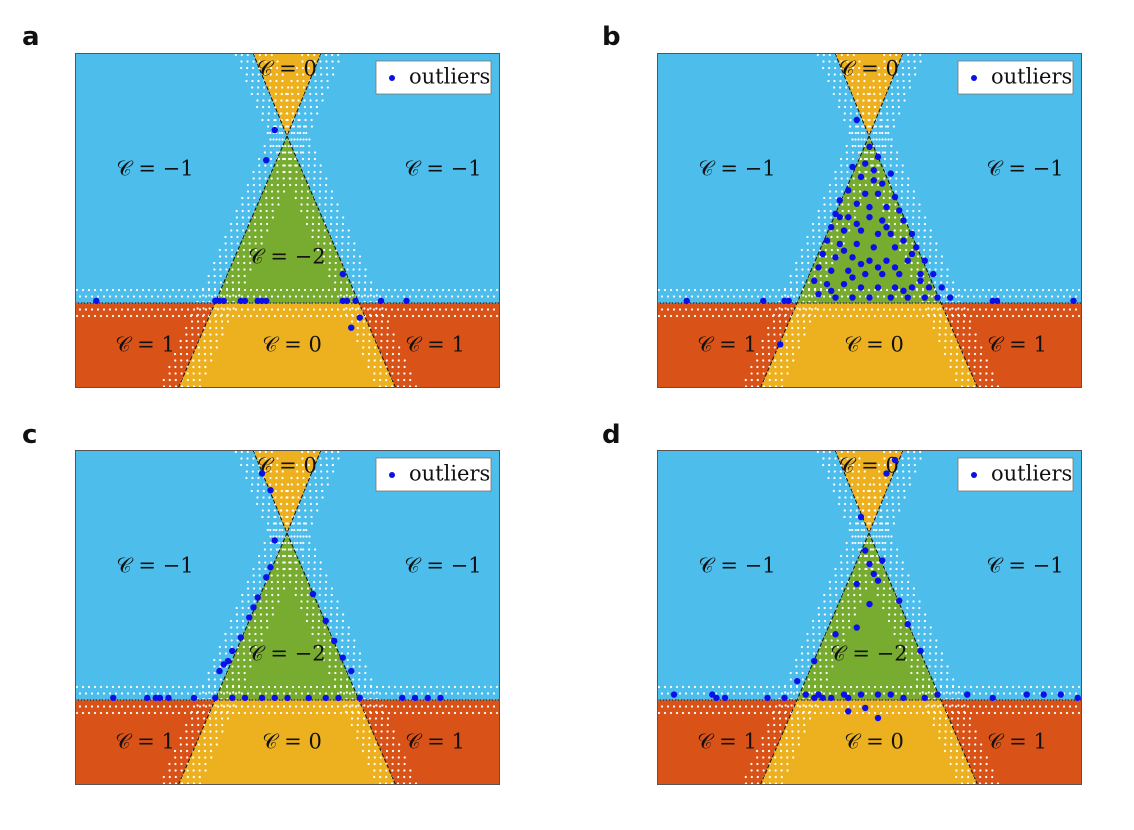 This screenshot has width=1134, height=830. I want to click on outlier-points, so click(277, 586).